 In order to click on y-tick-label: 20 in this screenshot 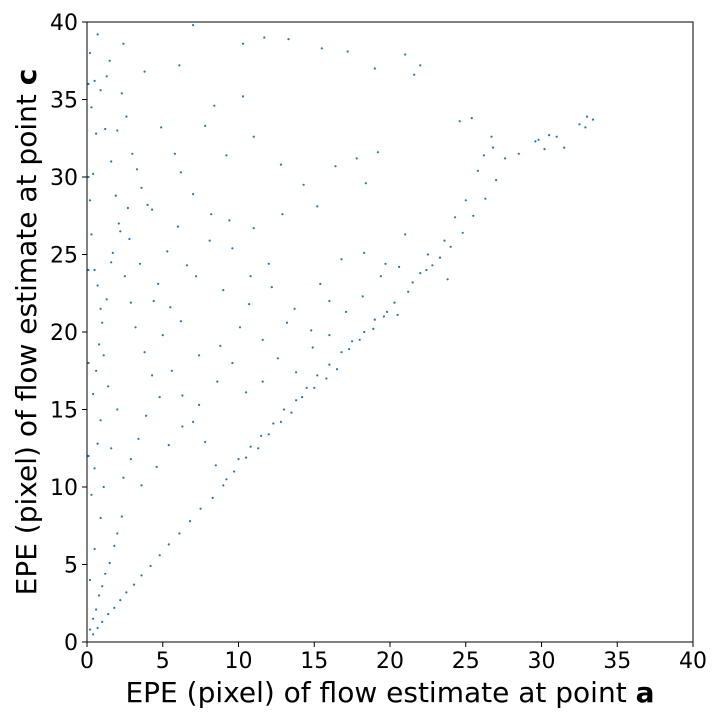, I will do `click(64, 333)`.